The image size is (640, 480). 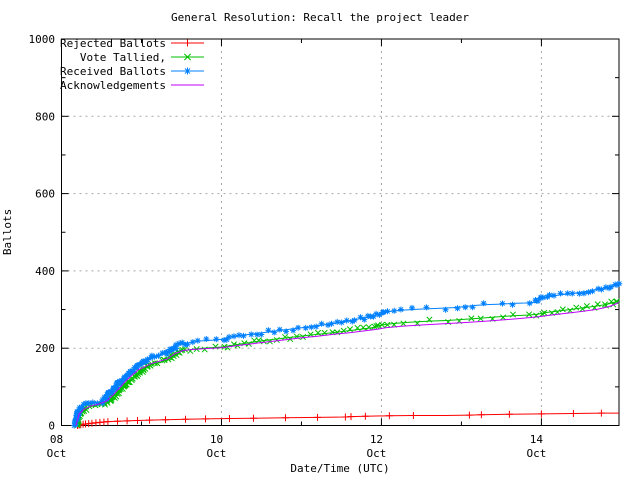 I want to click on y-tick-label: 0, so click(x=51, y=426).